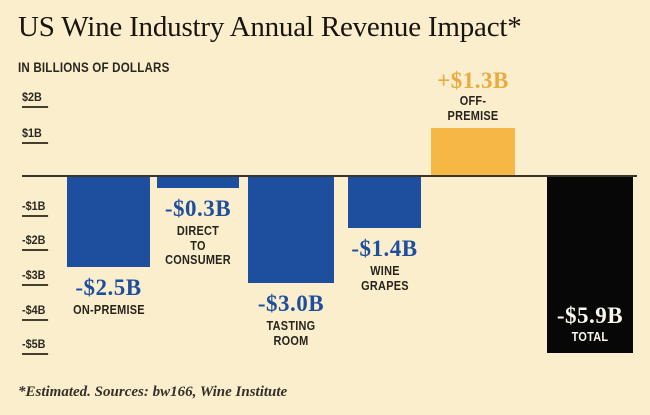 Image resolution: width=650 pixels, height=415 pixels. I want to click on bar-value-label-wine-grapes: -$1.4B, so click(384, 248).